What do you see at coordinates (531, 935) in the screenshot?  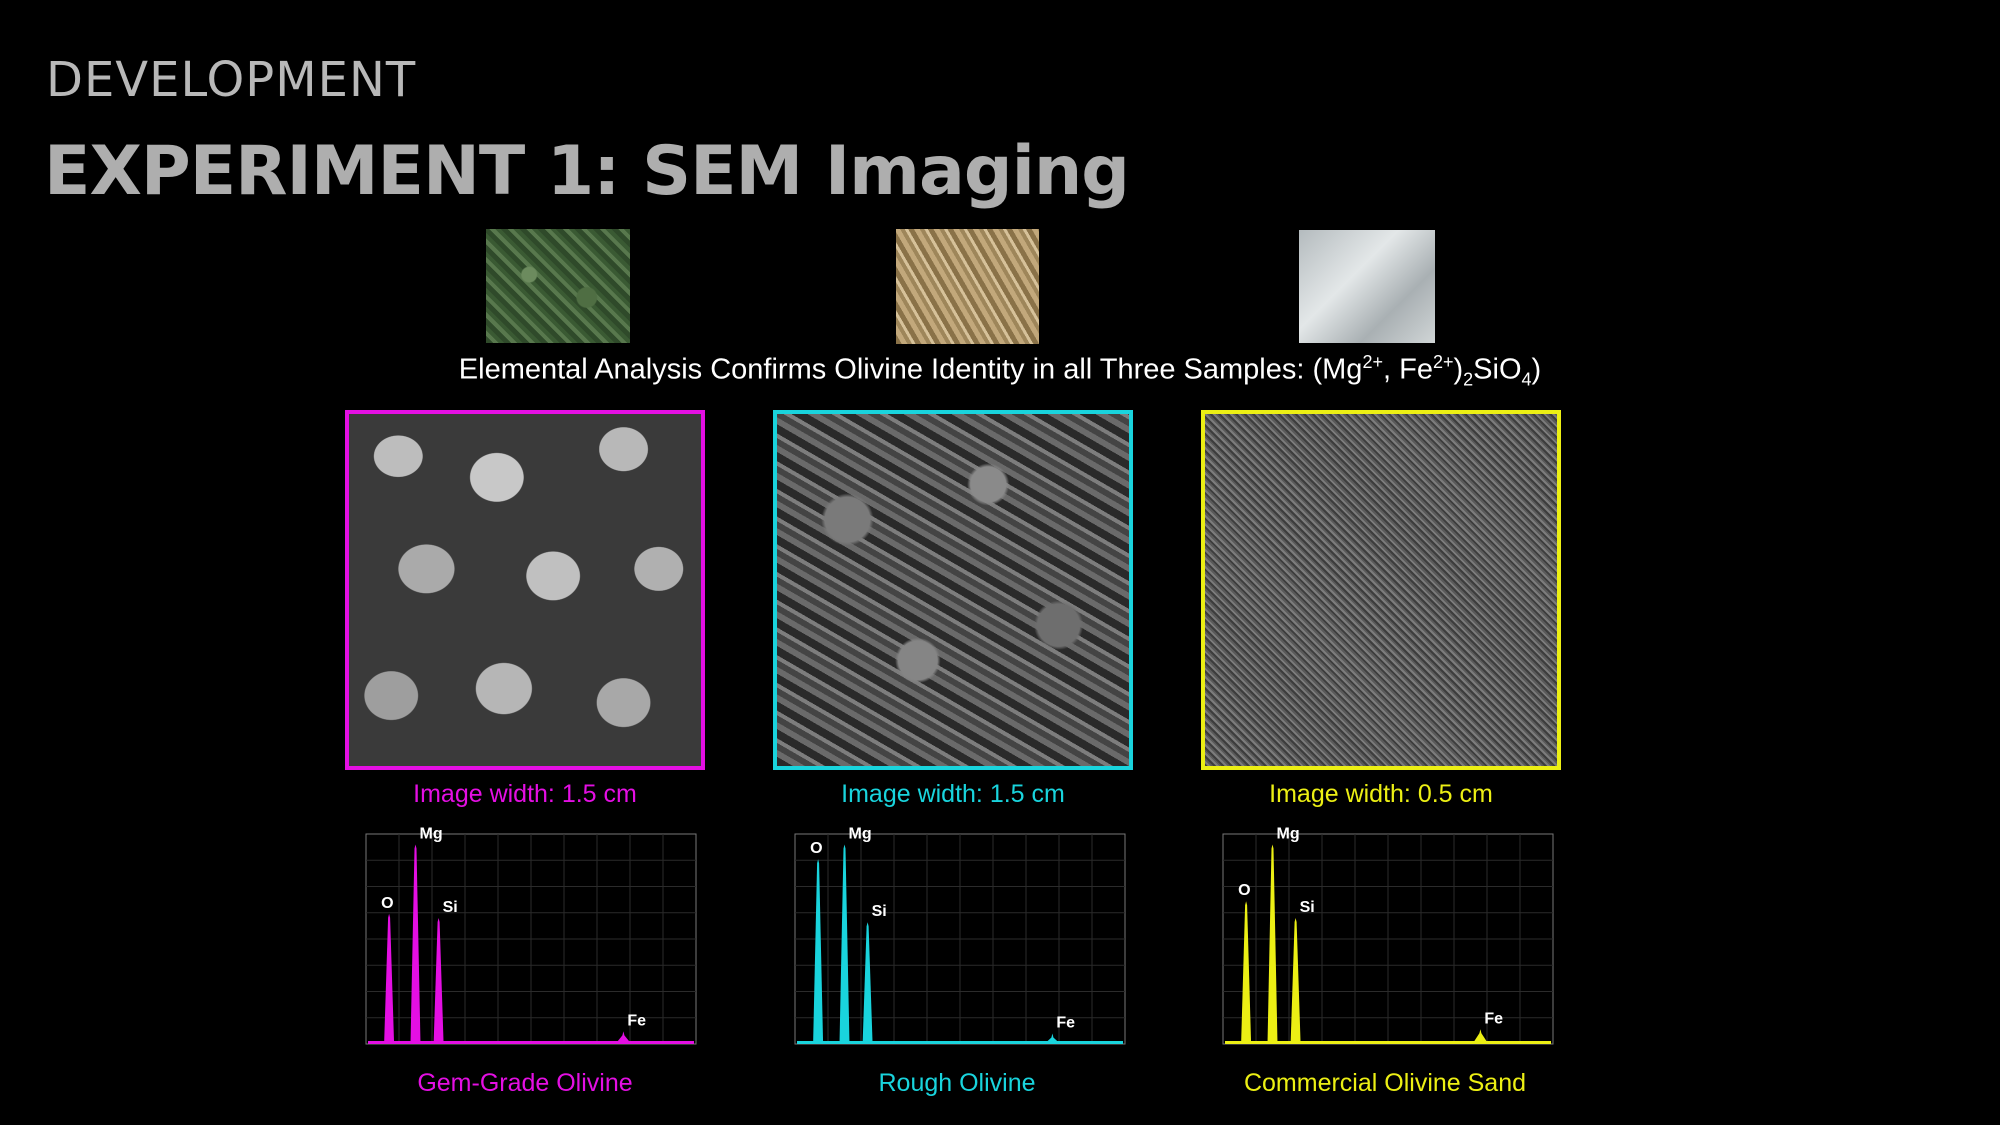 I see `eds-spectrum-gem-grade: O Mg Si Fe` at bounding box center [531, 935].